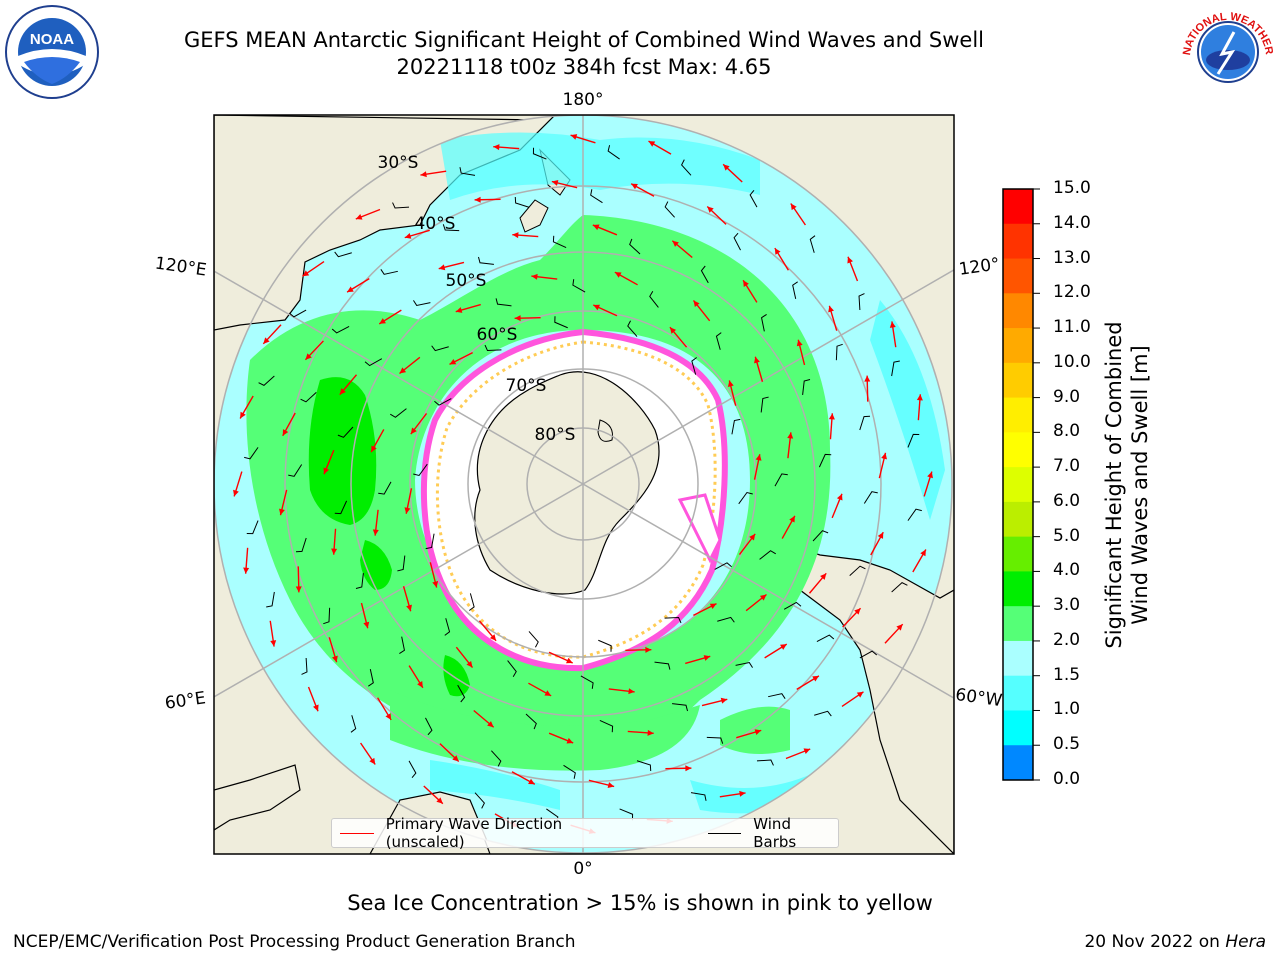 The width and height of the screenshot is (1280, 960). Describe the element at coordinates (1072, 222) in the screenshot. I see `colorbar-tick-label: 14.0` at that location.